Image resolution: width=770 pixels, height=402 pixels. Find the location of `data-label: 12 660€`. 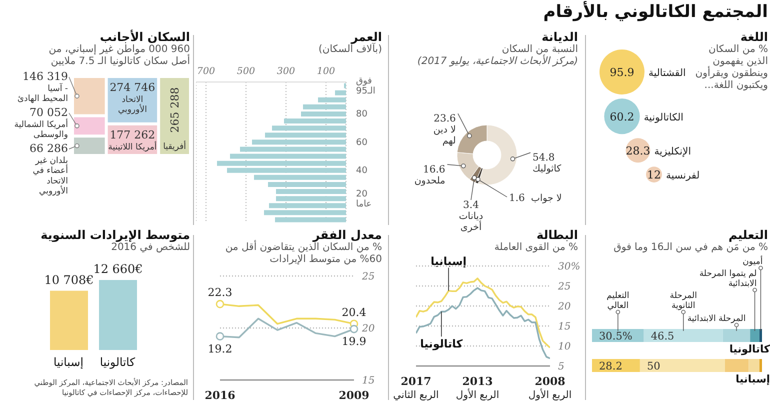

data-label: 12 660€ is located at coordinates (118, 269).